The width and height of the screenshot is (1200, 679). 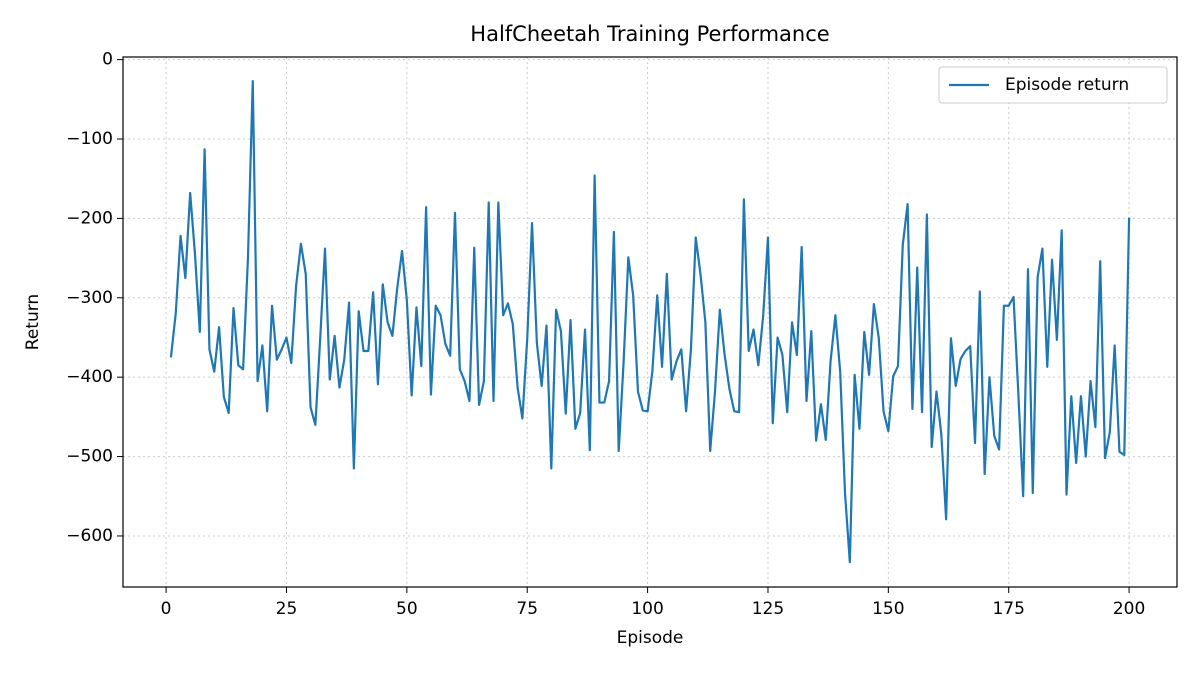 I want to click on y-tick-label: −600, so click(x=89, y=536).